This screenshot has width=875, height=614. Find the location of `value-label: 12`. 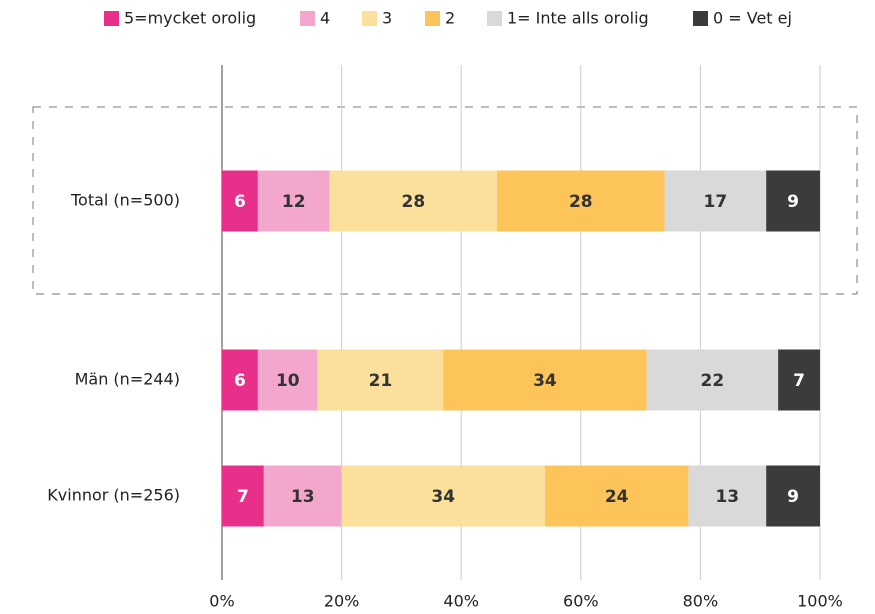

value-label: 12 is located at coordinates (294, 202).